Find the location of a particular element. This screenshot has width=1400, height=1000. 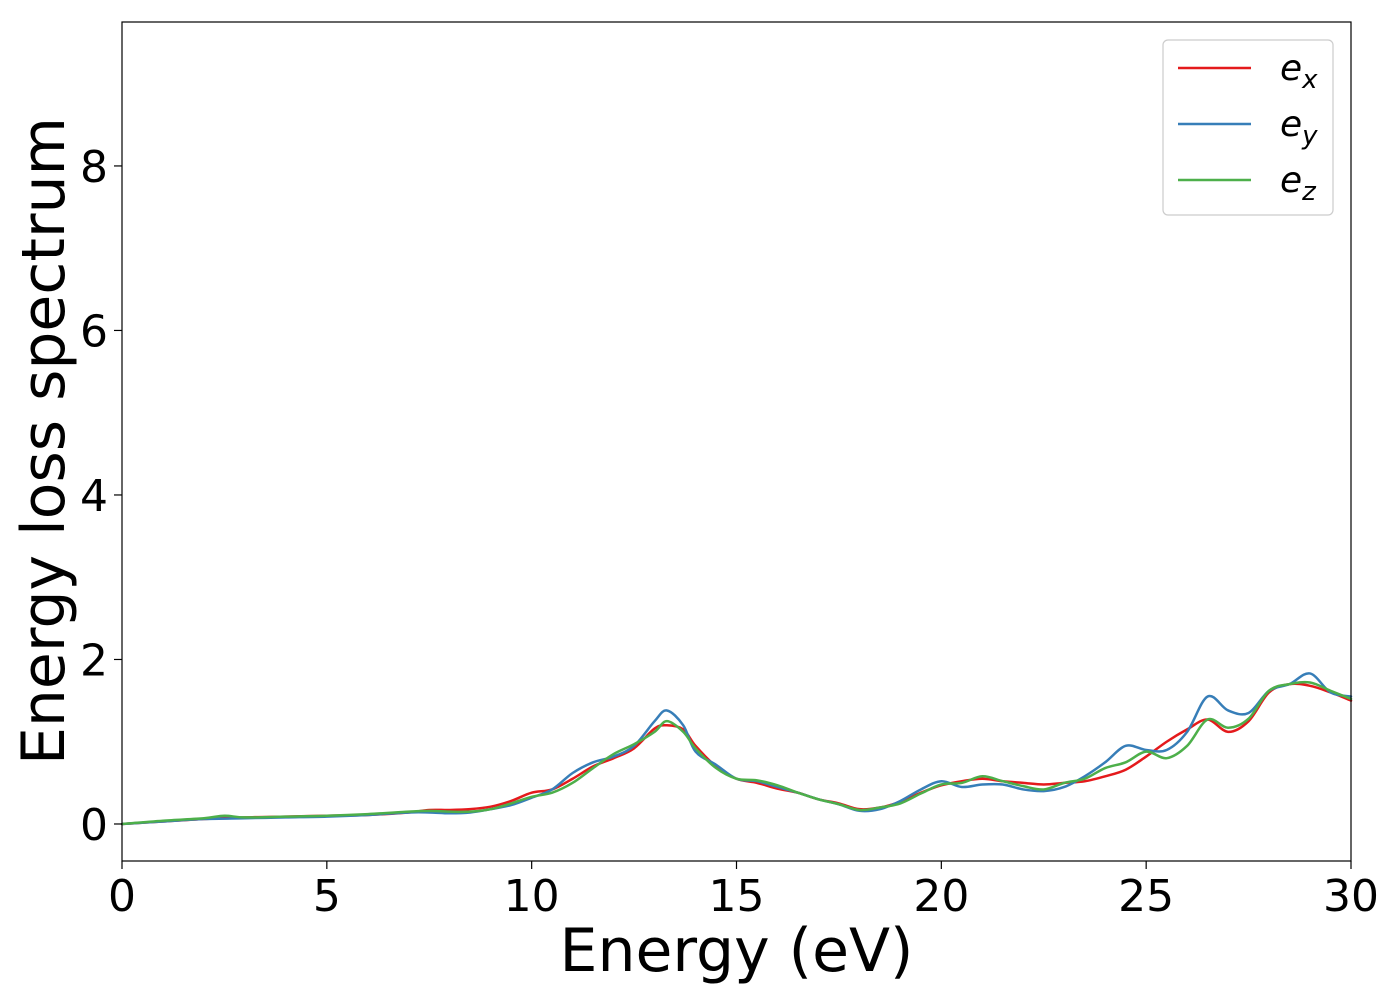

x-tick-label: 25 is located at coordinates (1146, 896).